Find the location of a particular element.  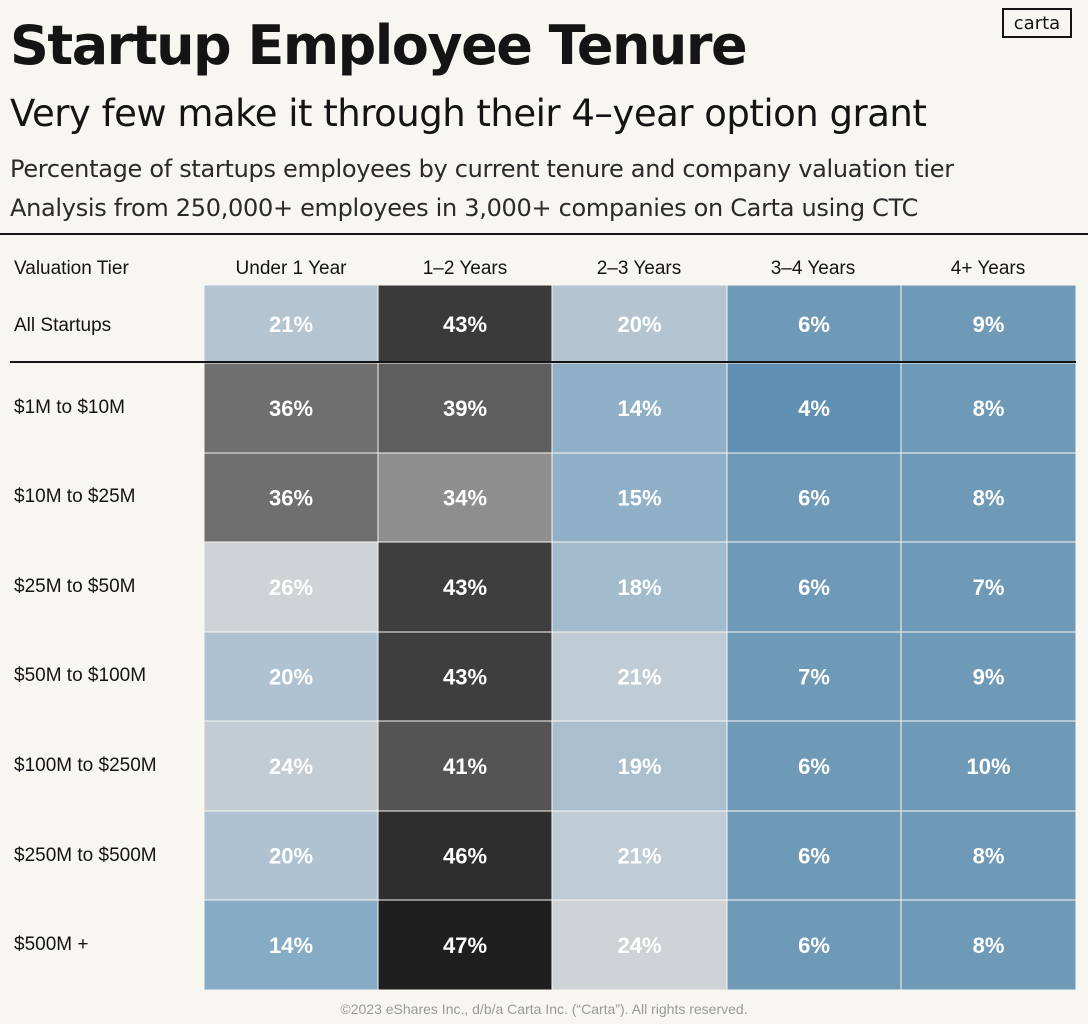

heatmap-cell-value: 41% is located at coordinates (465, 766).